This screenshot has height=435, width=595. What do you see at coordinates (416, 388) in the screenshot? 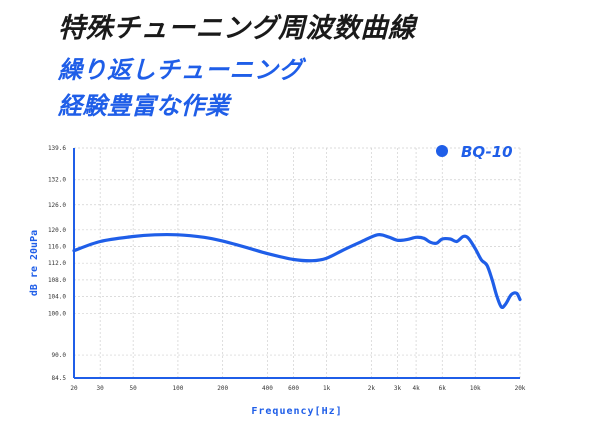
I see `x-tick-label: 4k` at bounding box center [416, 388].